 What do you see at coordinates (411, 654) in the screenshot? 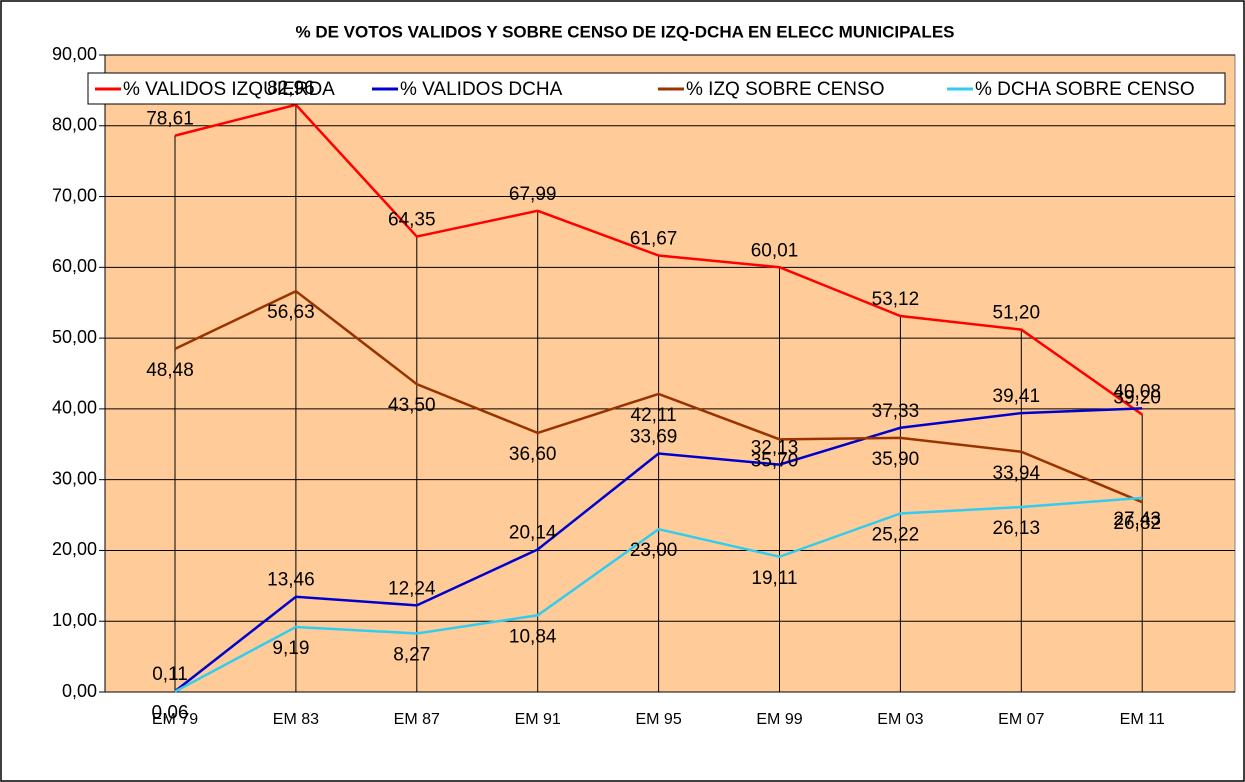
I see `data-label: 8,27` at bounding box center [411, 654].